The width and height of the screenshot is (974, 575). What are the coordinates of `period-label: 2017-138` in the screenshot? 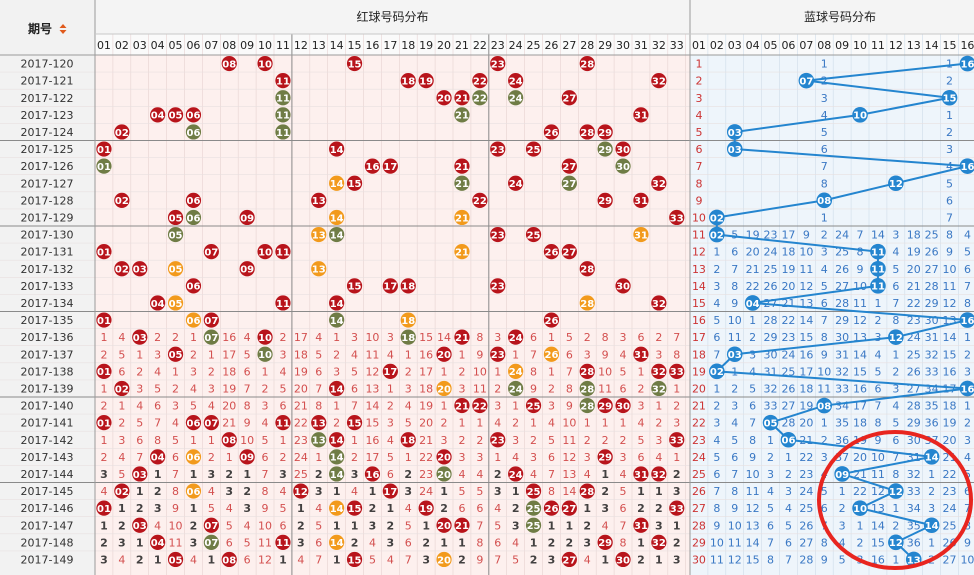 It's located at (47, 371).